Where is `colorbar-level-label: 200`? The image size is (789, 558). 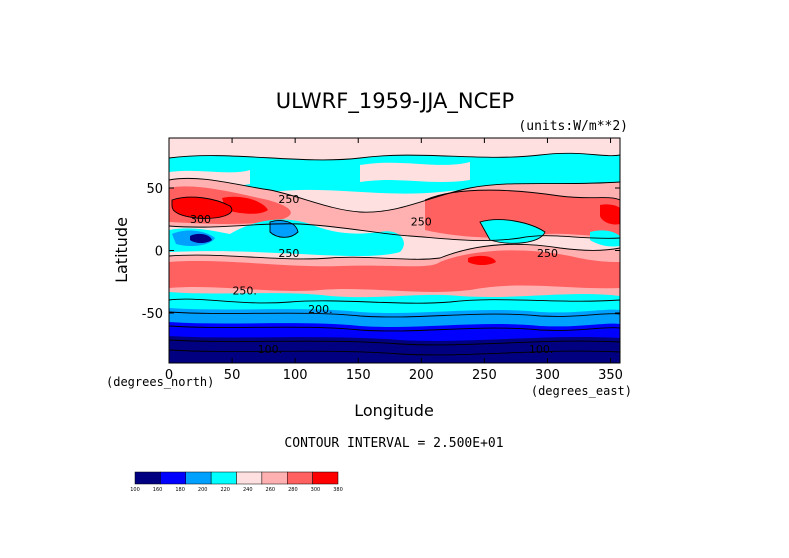
colorbar-level-label: 200 is located at coordinates (203, 490).